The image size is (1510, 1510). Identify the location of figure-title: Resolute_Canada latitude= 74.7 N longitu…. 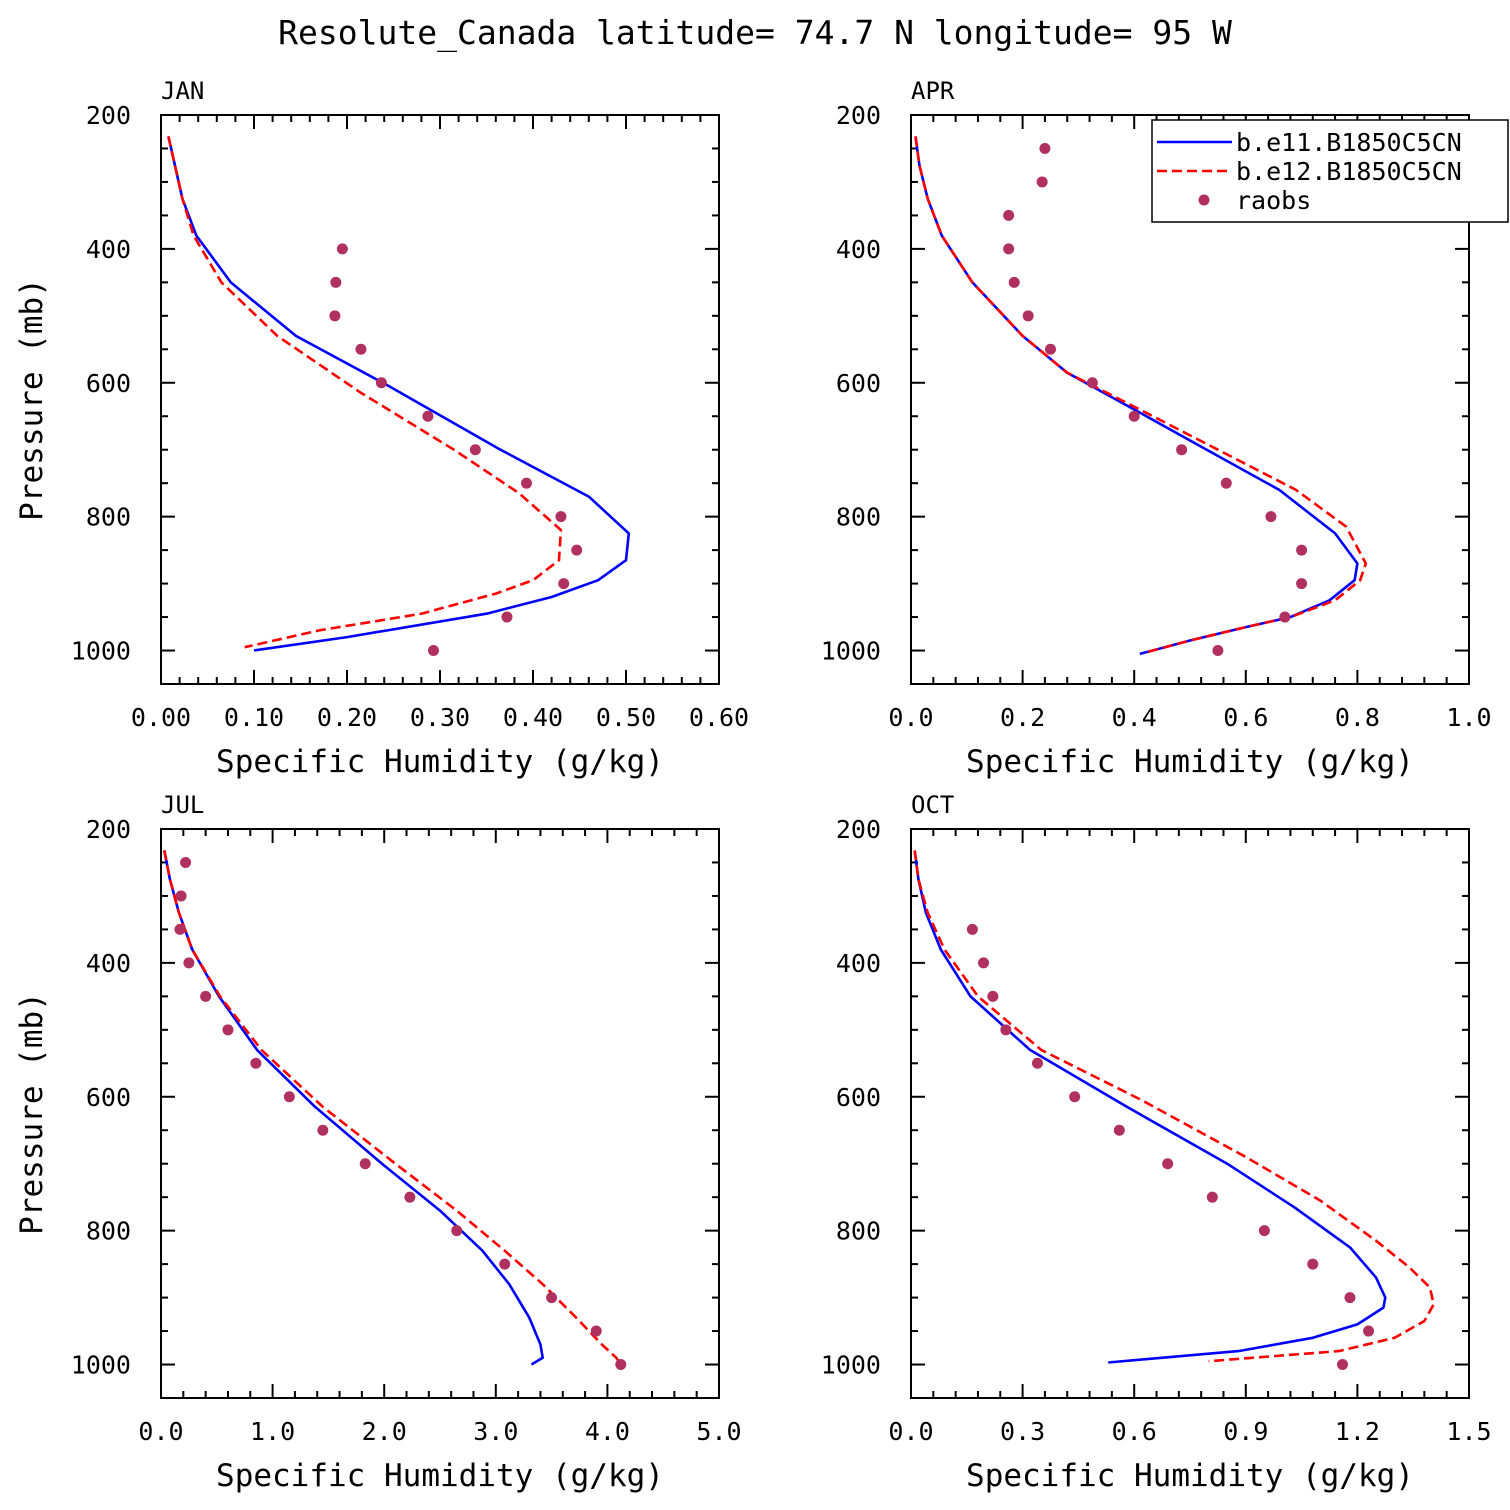
(755, 33).